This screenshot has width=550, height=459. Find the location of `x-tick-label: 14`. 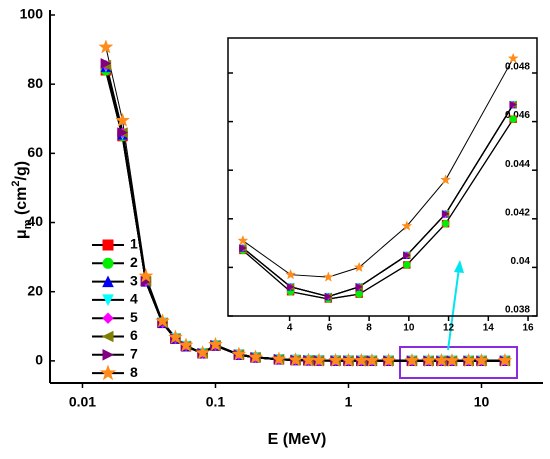

x-tick-label: 14 is located at coordinates (489, 328).